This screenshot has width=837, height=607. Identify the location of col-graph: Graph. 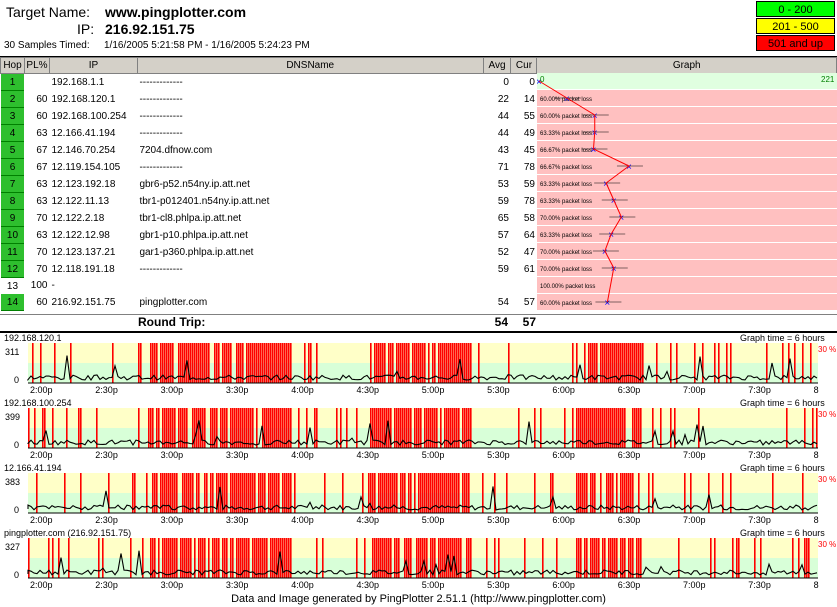
(686, 65).